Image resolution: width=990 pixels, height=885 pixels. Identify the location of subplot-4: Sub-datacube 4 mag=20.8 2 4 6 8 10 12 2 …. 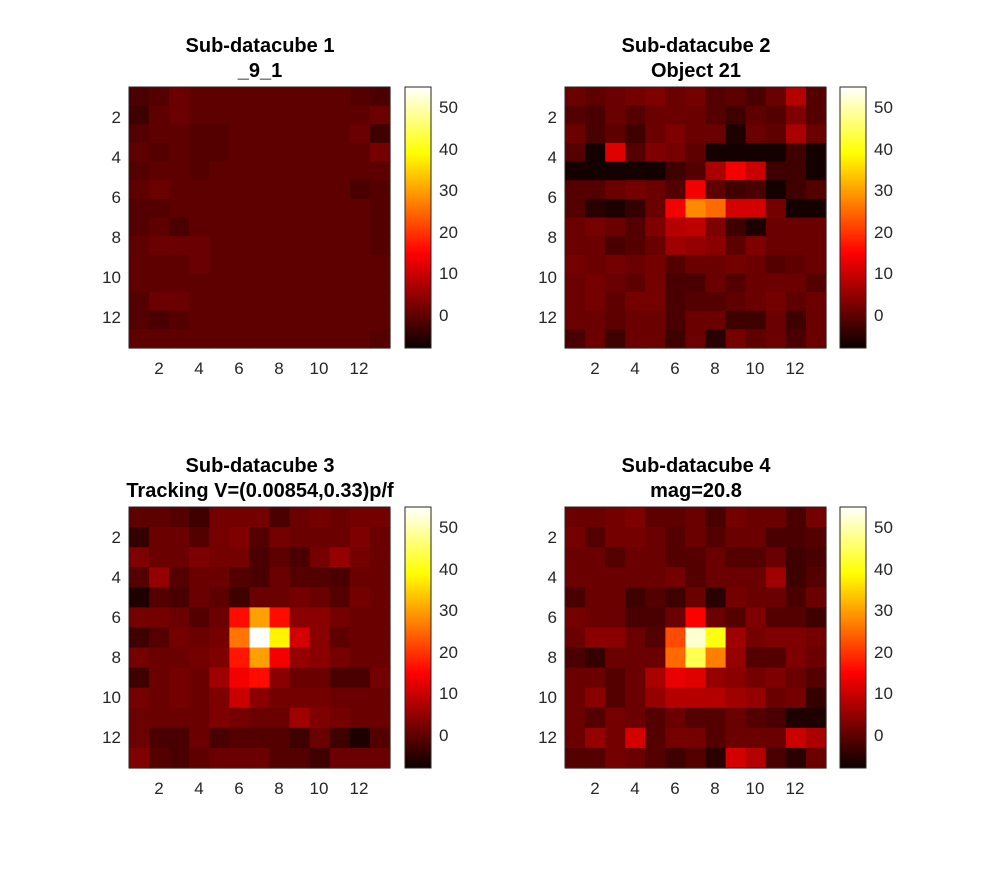
(715, 626).